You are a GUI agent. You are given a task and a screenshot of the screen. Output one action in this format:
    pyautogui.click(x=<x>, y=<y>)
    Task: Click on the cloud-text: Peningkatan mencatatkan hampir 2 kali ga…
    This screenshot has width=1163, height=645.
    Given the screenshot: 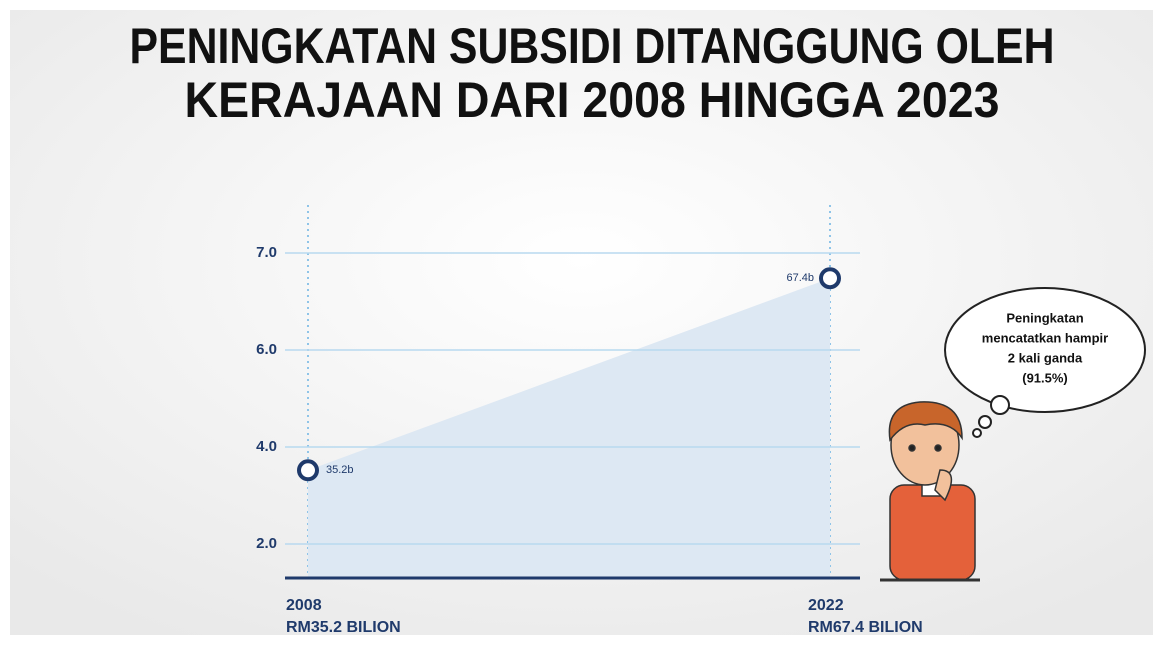 What is the action you would take?
    pyautogui.click(x=1045, y=347)
    